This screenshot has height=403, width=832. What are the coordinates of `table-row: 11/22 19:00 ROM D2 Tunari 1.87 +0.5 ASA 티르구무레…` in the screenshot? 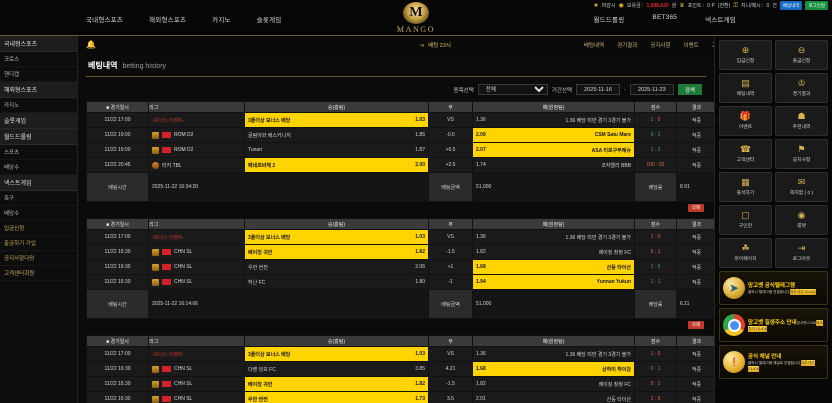 It's located at (400, 150).